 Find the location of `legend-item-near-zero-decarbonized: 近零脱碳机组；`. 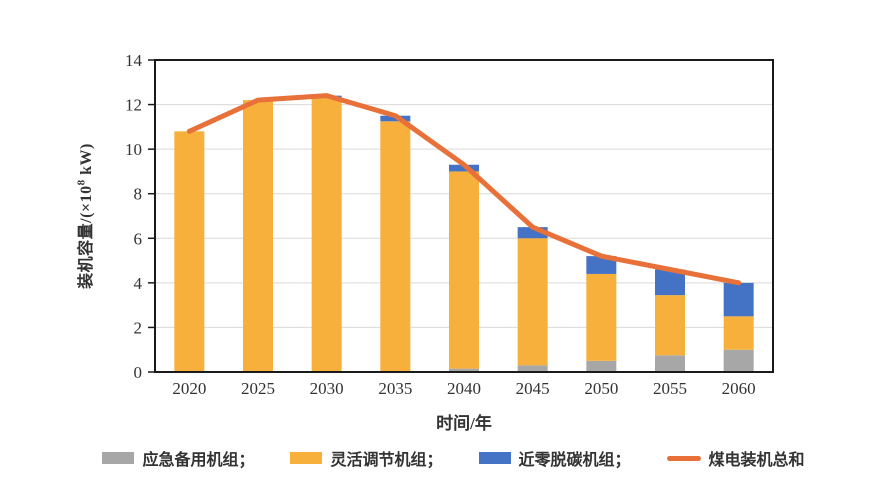

legend-item-near-zero-decarbonized: 近零脱碳机组； is located at coordinates (554, 458).